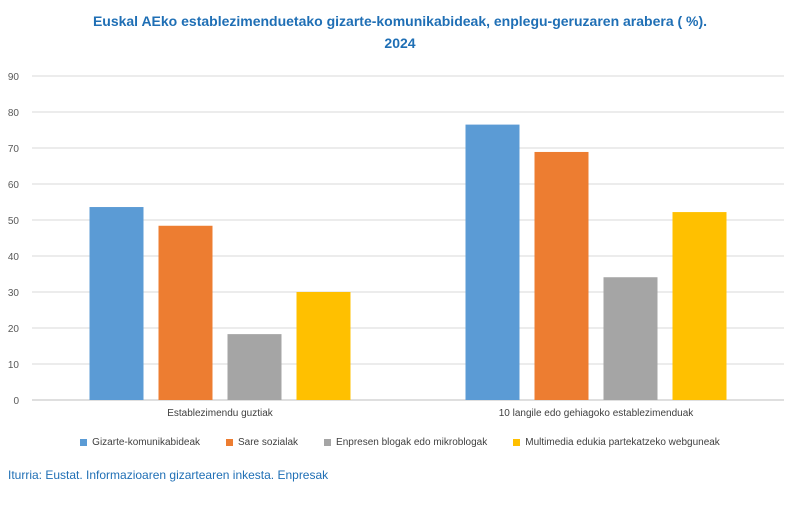 This screenshot has width=800, height=506. Describe the element at coordinates (412, 442) in the screenshot. I see `legend-label: Enpresen blogak edo mikroblogak` at that location.